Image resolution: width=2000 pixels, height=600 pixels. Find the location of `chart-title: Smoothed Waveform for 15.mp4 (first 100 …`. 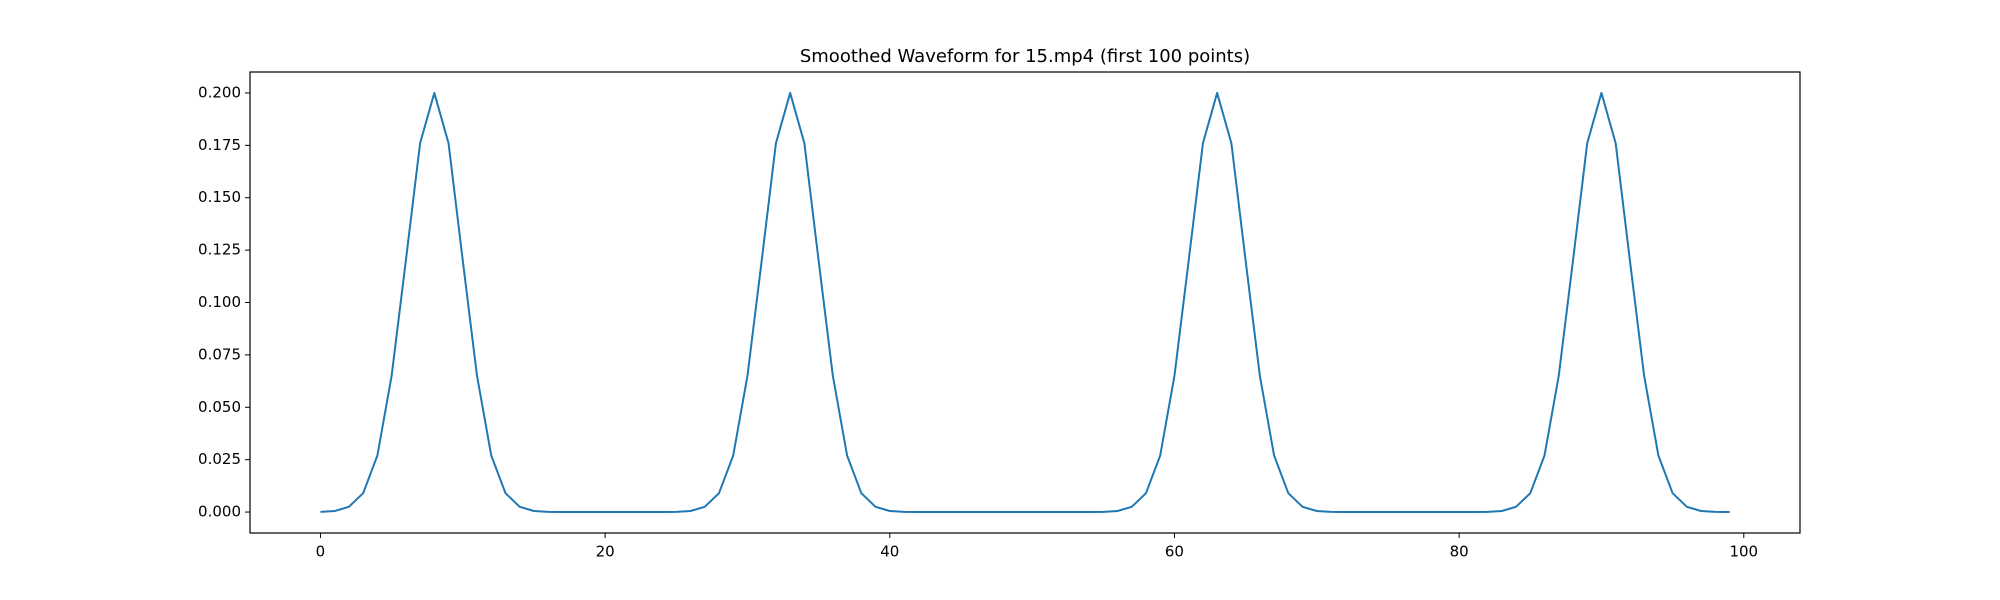

chart-title: Smoothed Waveform for 15.mp4 (first 100 … is located at coordinates (1025, 56).